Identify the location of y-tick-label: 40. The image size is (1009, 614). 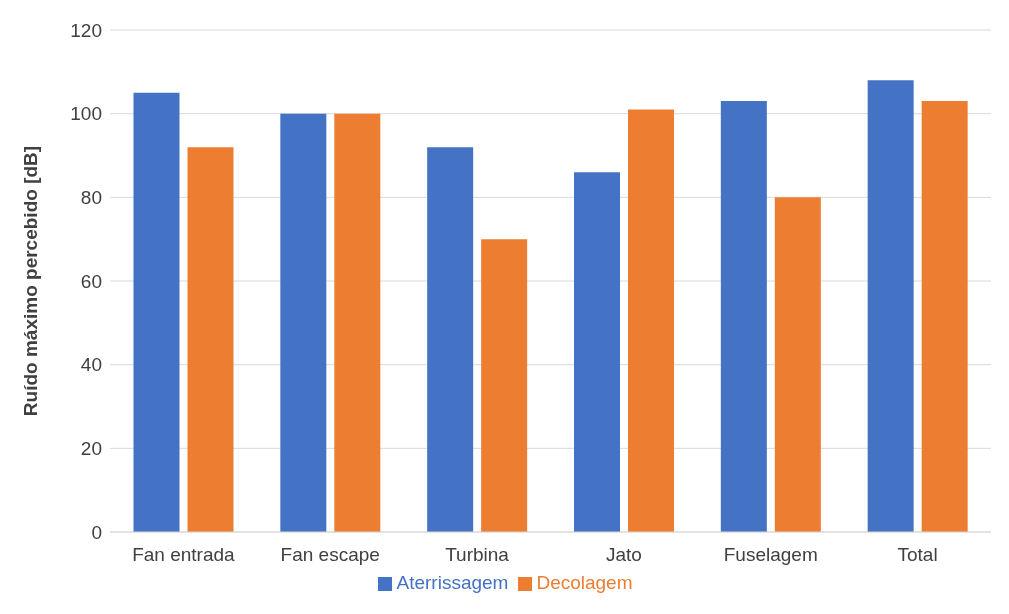
(91, 365).